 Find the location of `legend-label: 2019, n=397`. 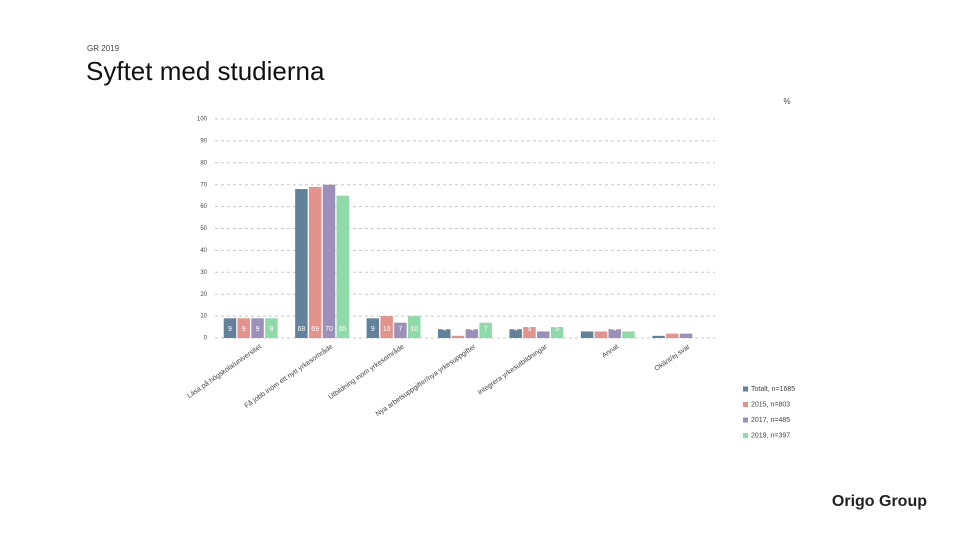

legend-label: 2019, n=397 is located at coordinates (770, 435).